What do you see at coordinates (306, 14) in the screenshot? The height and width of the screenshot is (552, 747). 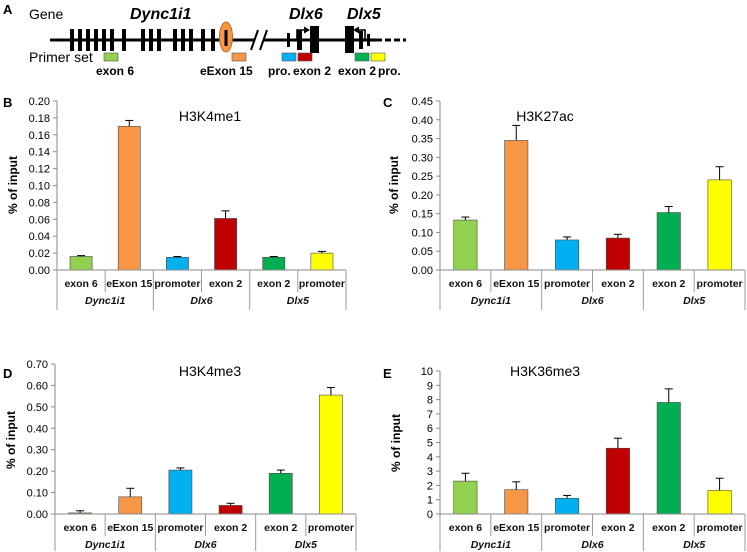 I see `gene-name-dlx6: Dlx6` at bounding box center [306, 14].